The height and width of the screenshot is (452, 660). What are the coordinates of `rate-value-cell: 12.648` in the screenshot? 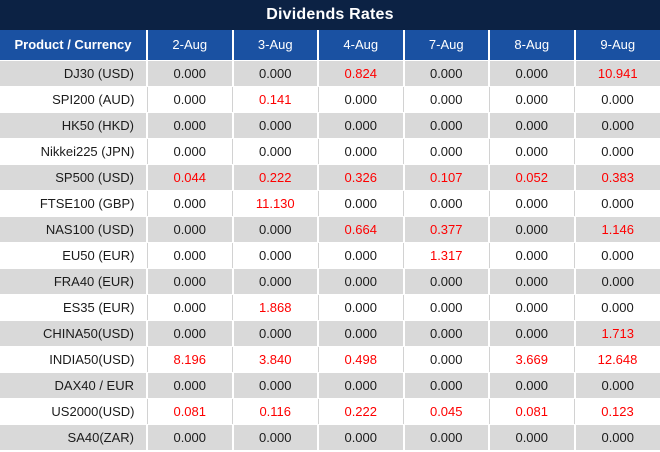 It's located at (617, 359).